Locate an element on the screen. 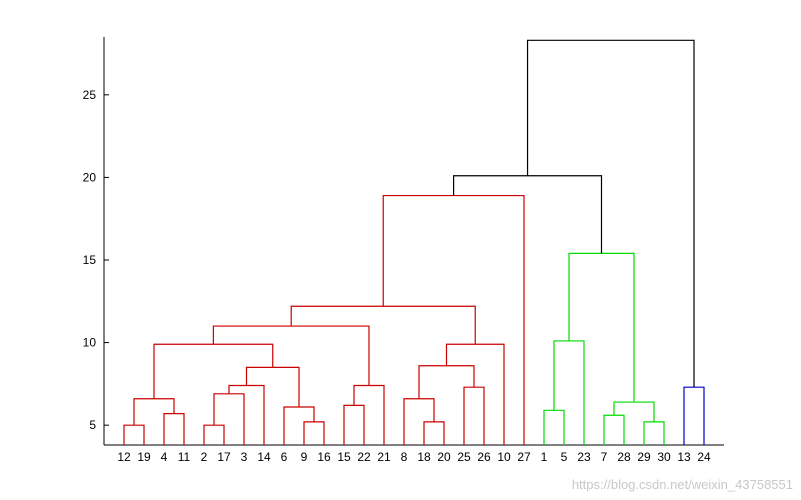  leaf-label: 12 is located at coordinates (124, 457).